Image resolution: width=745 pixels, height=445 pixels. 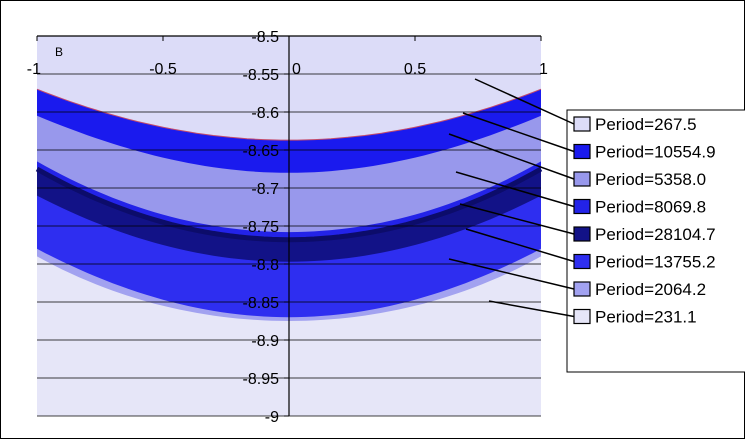 What do you see at coordinates (650, 207) in the screenshot?
I see `legend-label: Period=8069.8` at bounding box center [650, 207].